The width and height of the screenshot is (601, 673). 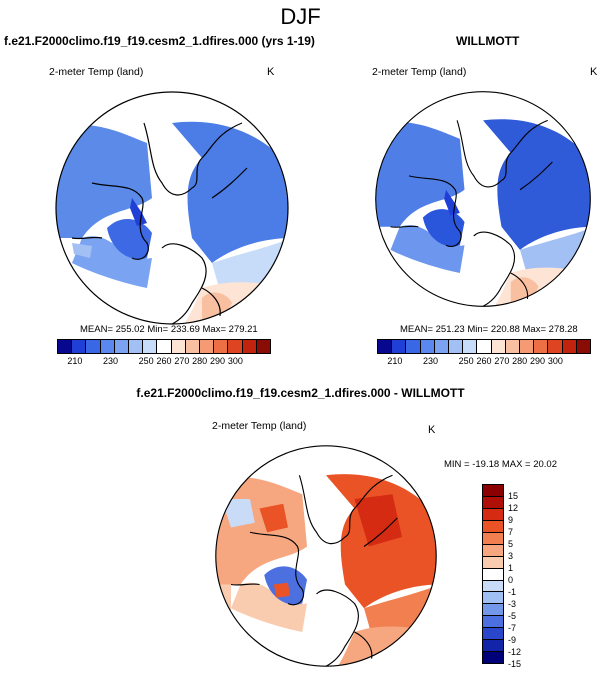 What do you see at coordinates (512, 628) in the screenshot?
I see `colorbar-tick-label: -7` at bounding box center [512, 628].